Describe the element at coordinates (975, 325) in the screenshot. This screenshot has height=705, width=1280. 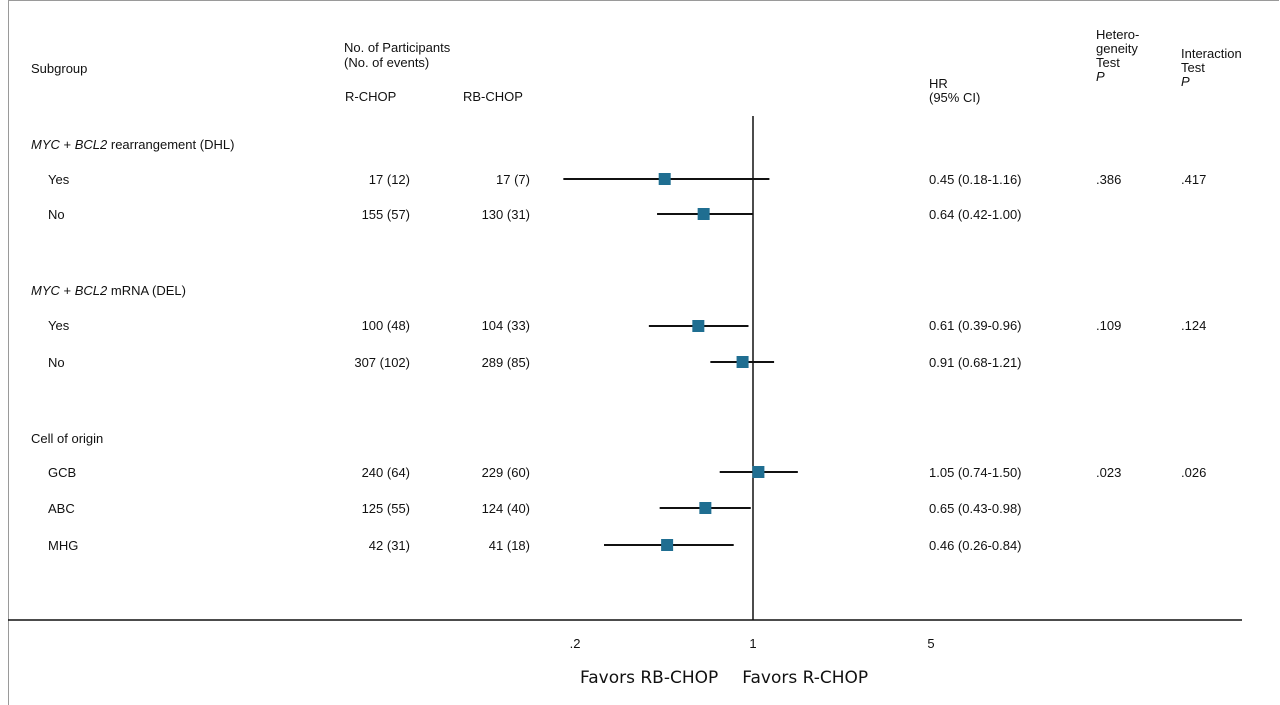
I see `row-hr-text: 0.61 (0.39-0.96)` at that location.